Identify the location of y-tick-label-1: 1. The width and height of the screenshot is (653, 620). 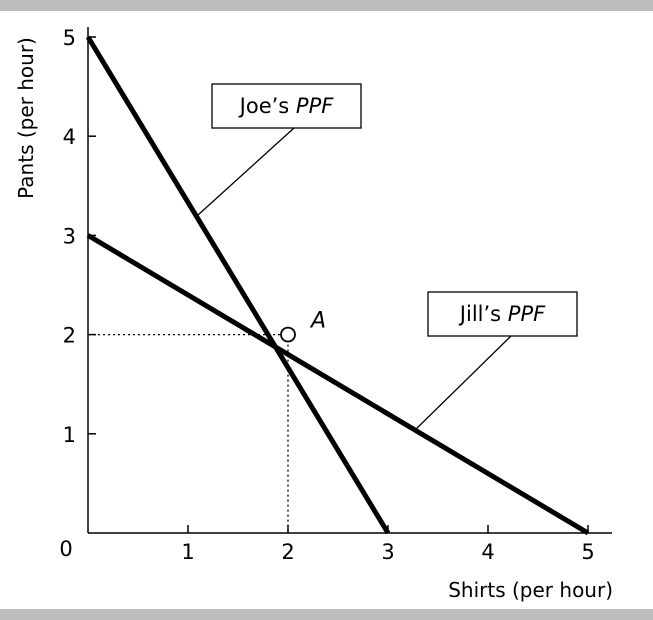
(69, 435).